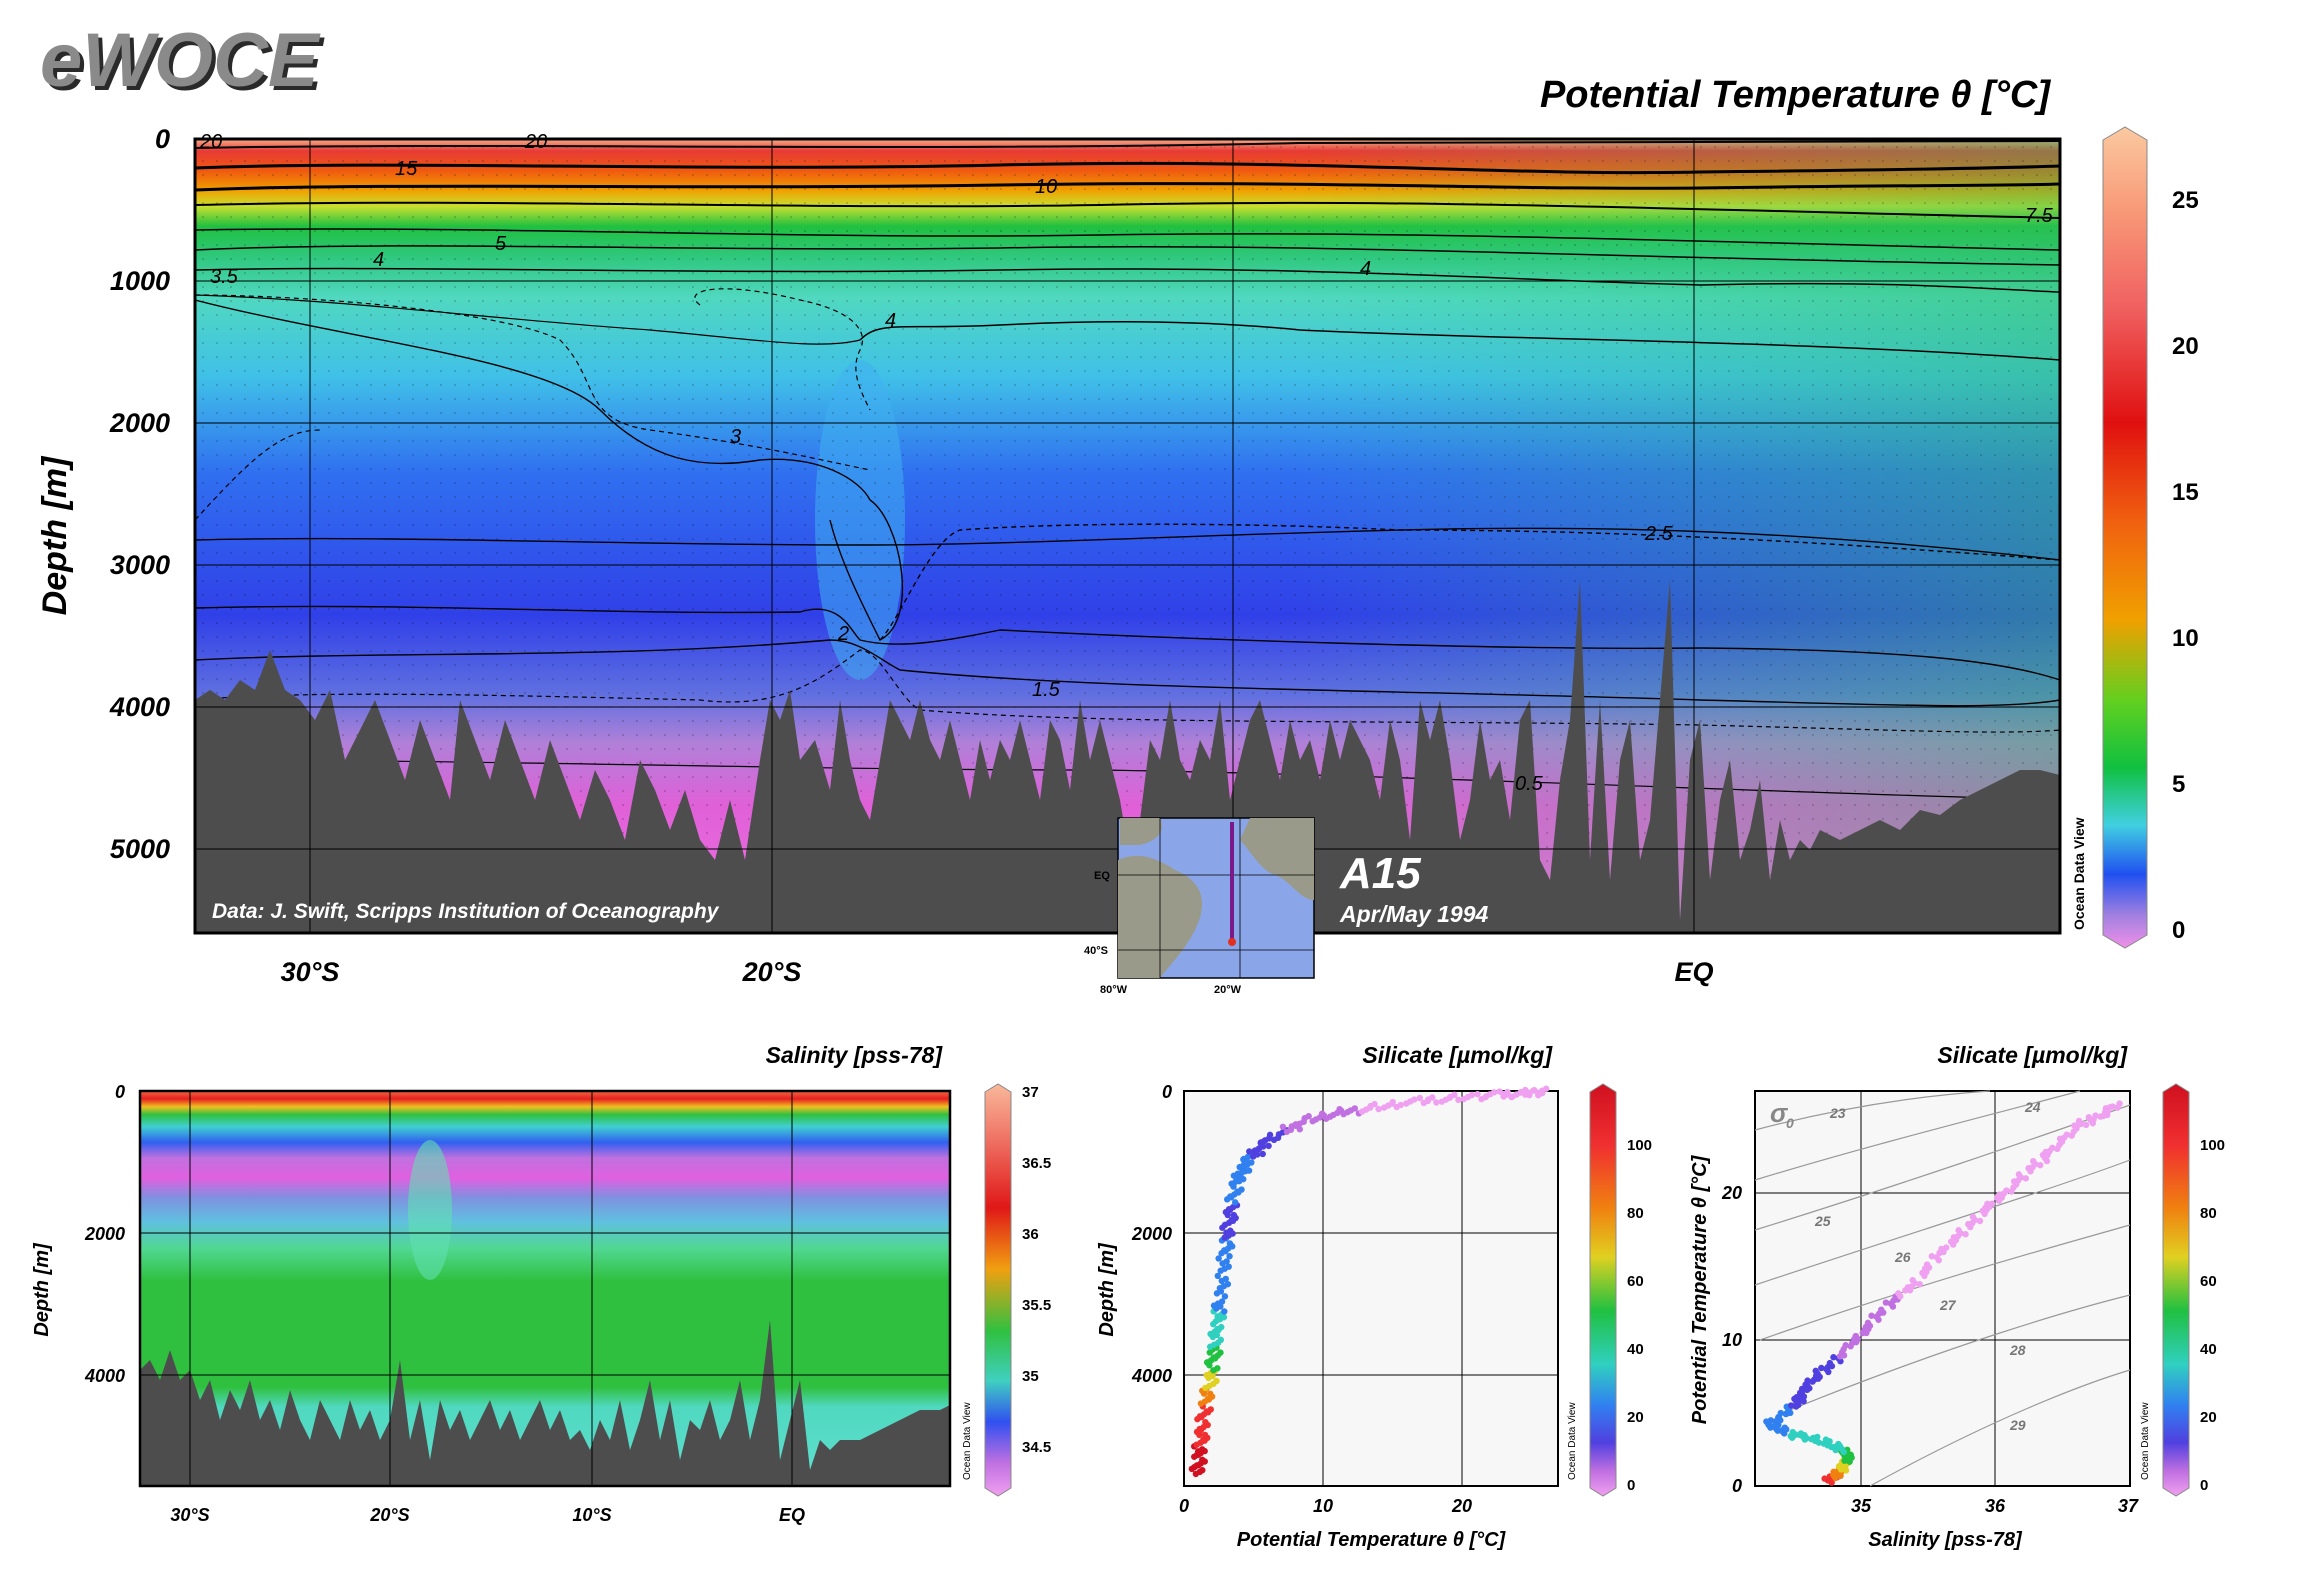 Image resolution: width=2315 pixels, height=1584 pixels. I want to click on logo: eWOCE, so click(180, 60).